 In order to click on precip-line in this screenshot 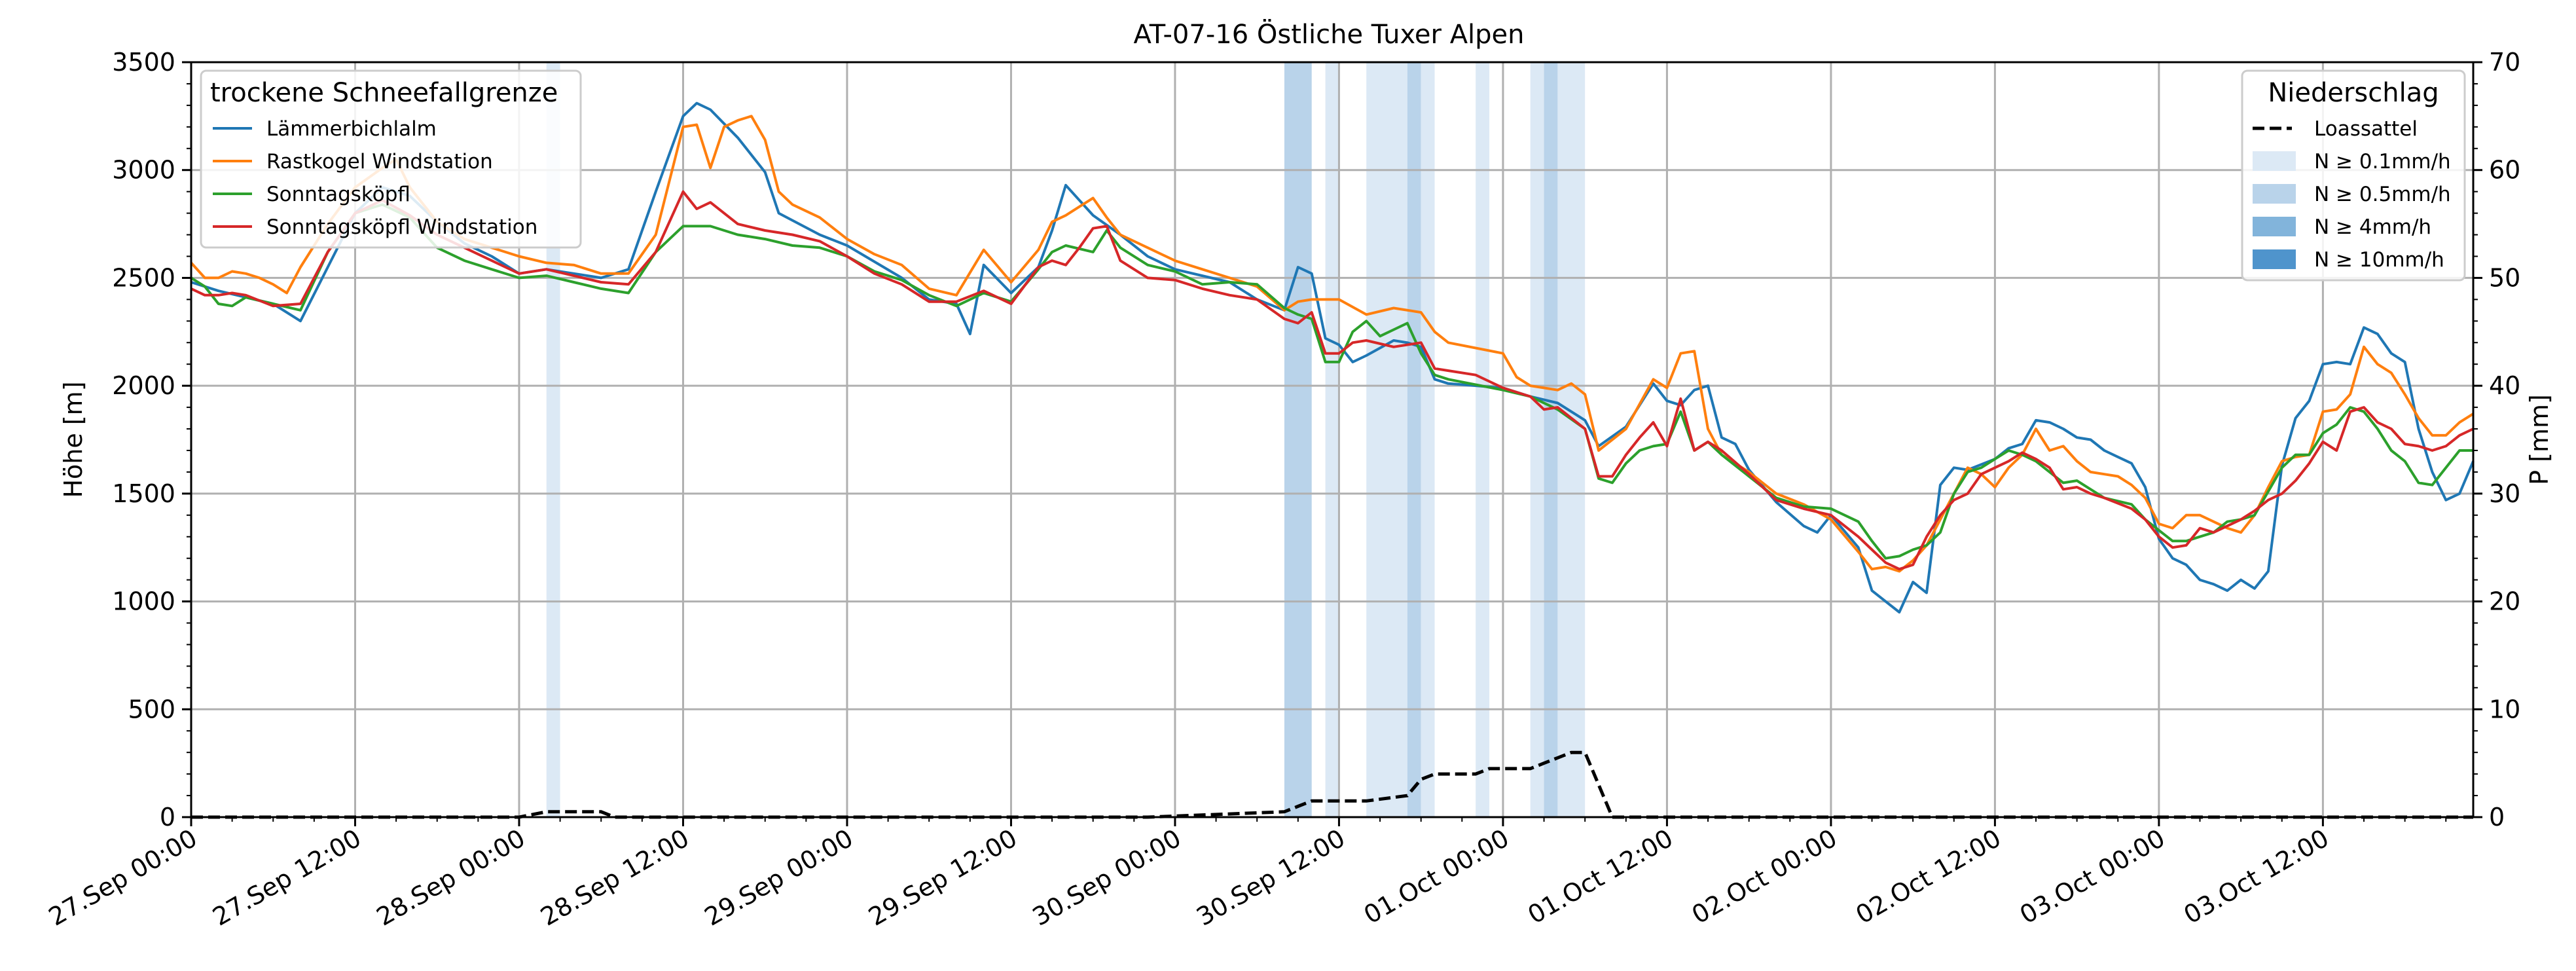, I will do `click(1332, 784)`.